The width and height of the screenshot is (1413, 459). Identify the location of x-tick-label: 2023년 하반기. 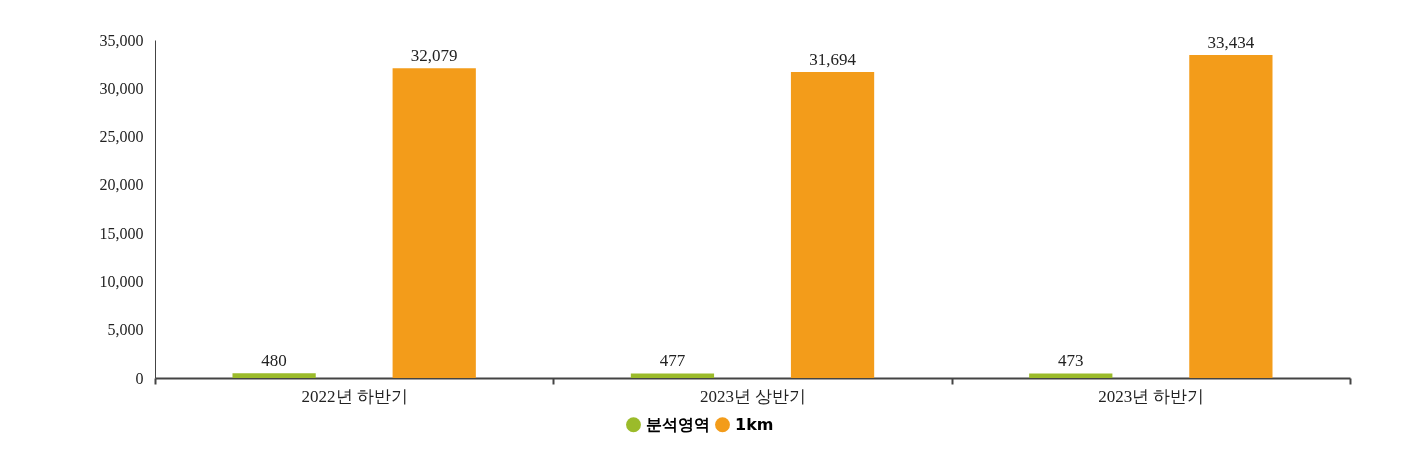
(1151, 396).